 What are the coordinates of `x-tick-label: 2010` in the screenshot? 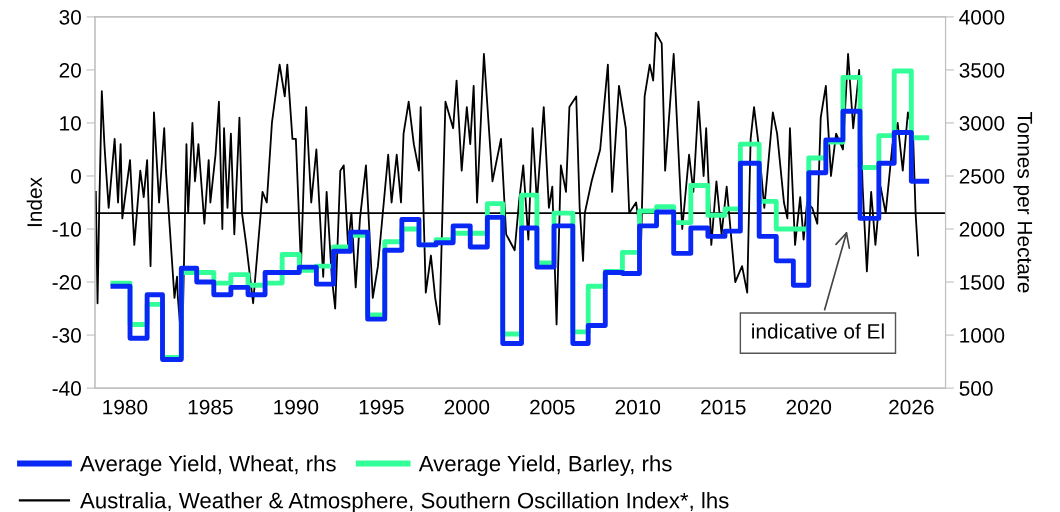 It's located at (638, 407).